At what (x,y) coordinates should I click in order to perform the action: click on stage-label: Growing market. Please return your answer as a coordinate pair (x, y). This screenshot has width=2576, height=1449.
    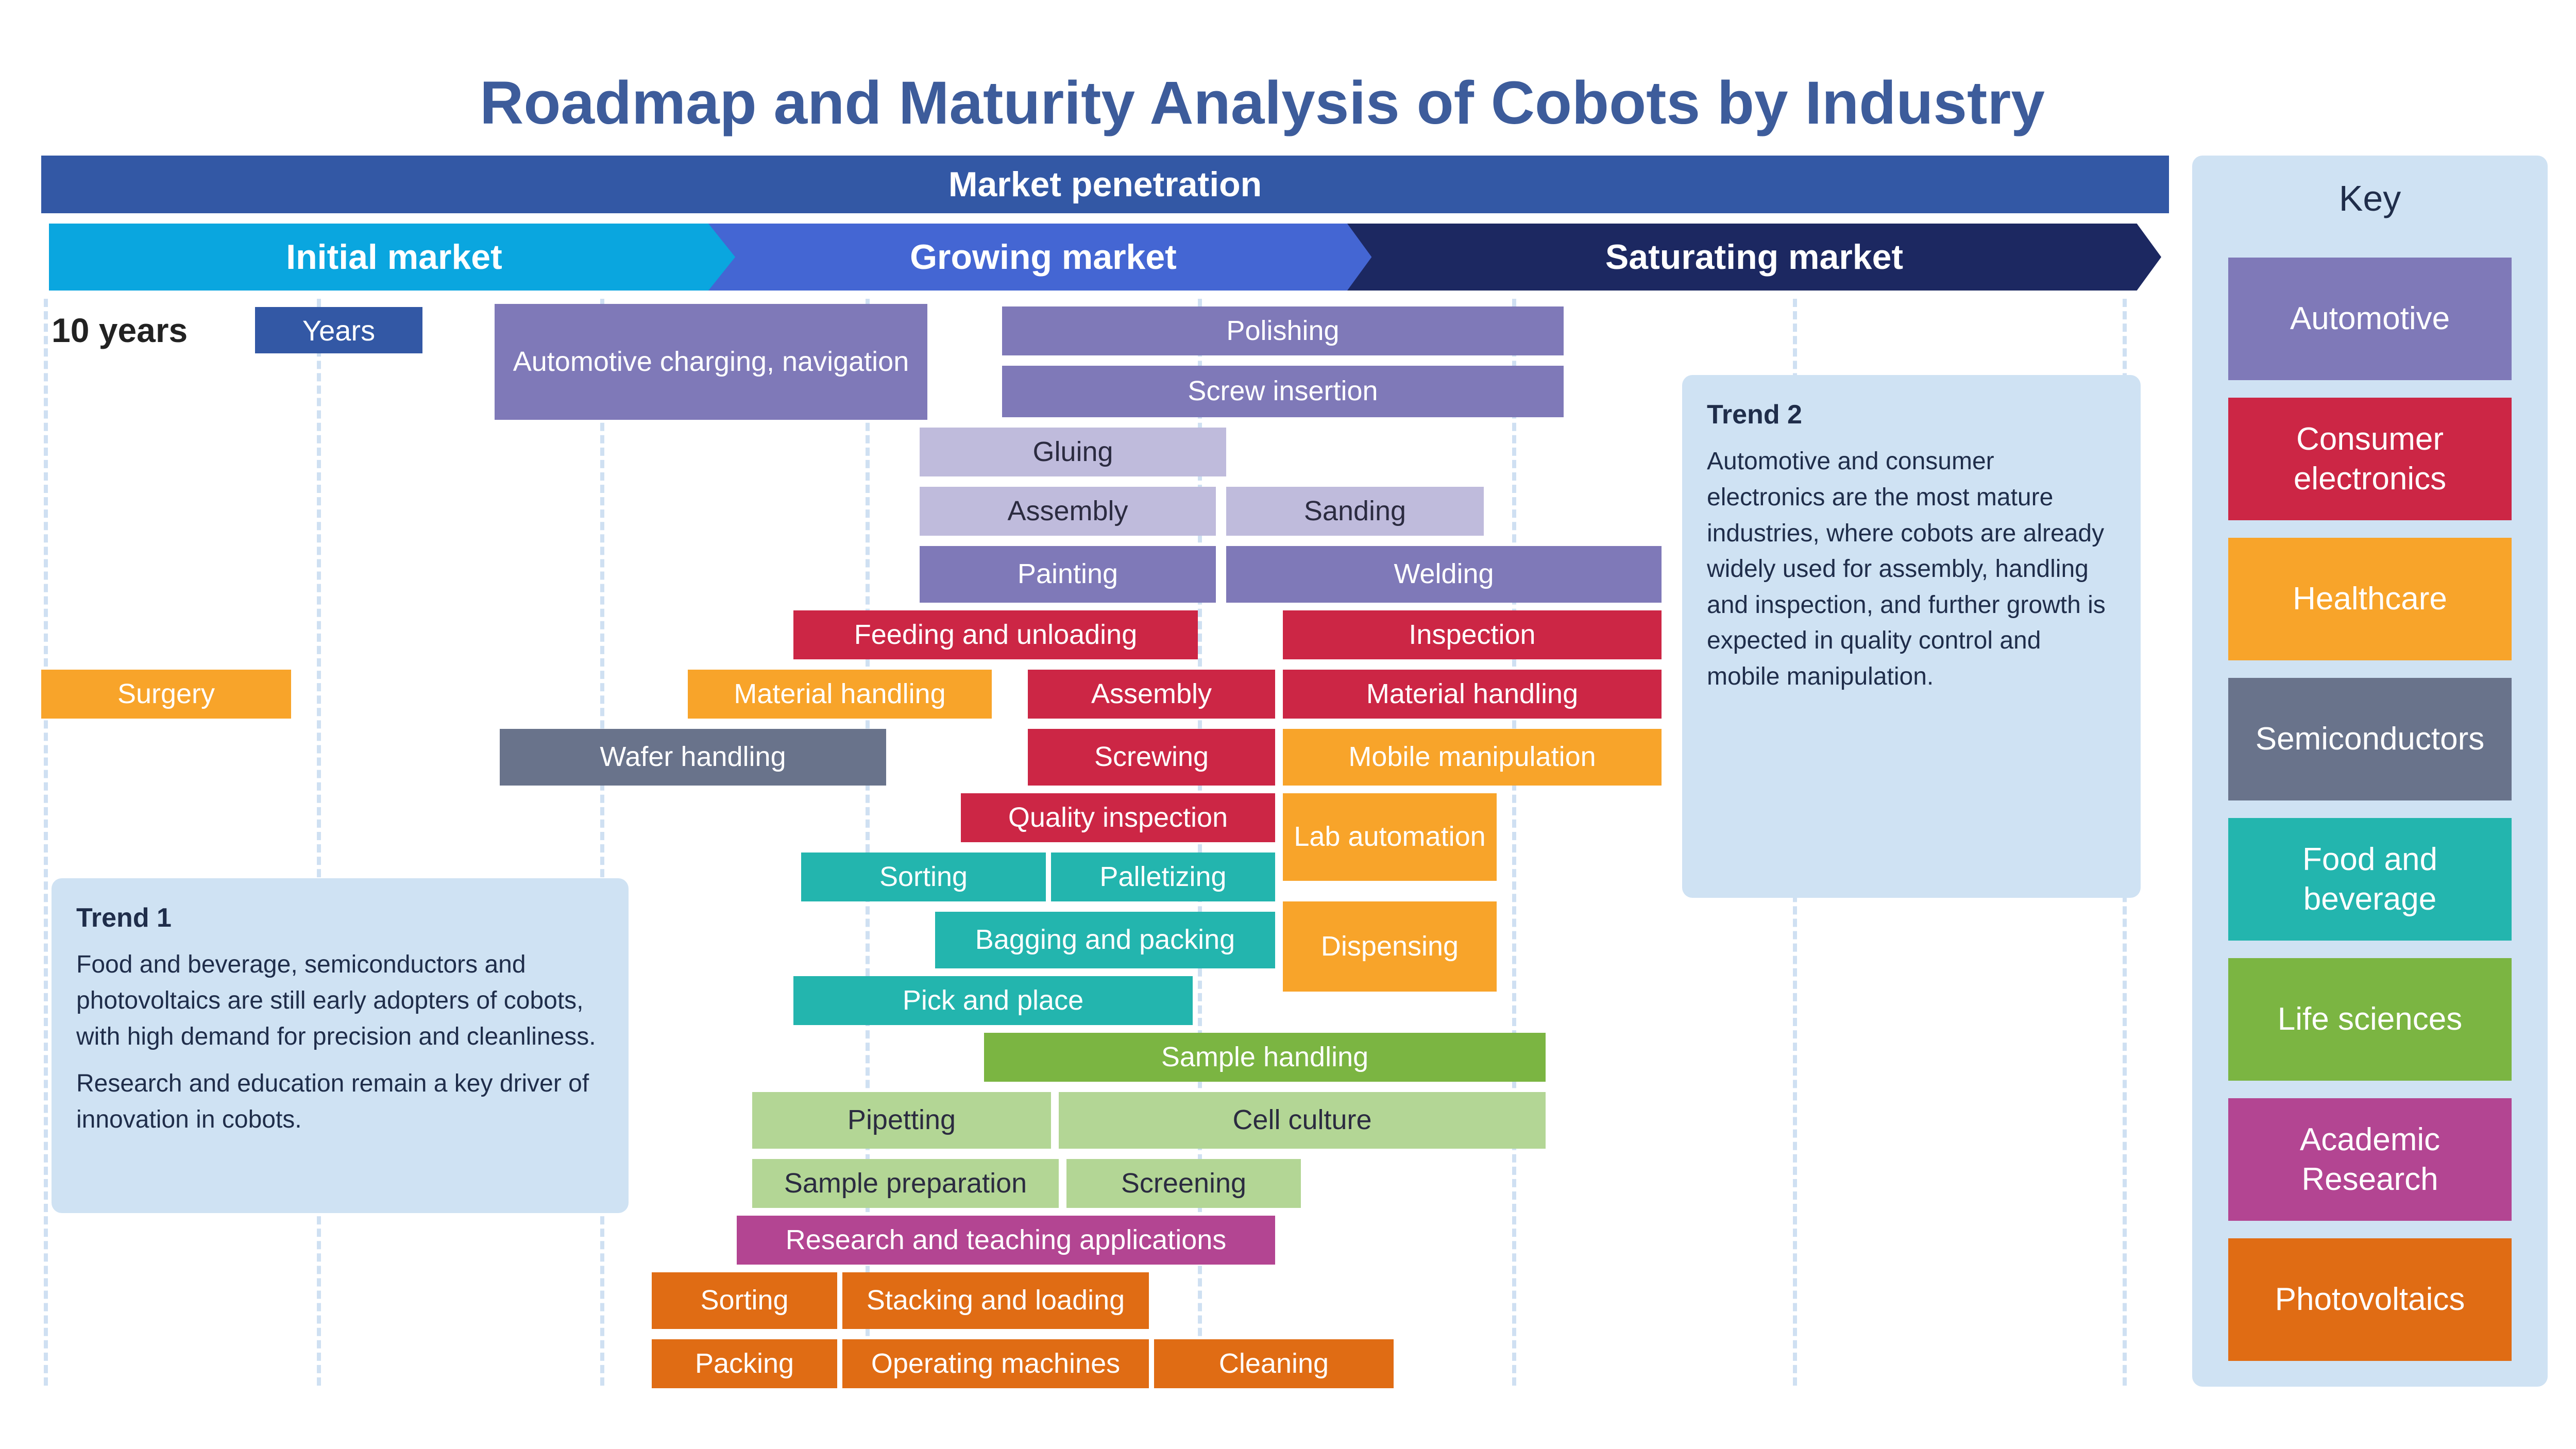
    Looking at the image, I should click on (1043, 257).